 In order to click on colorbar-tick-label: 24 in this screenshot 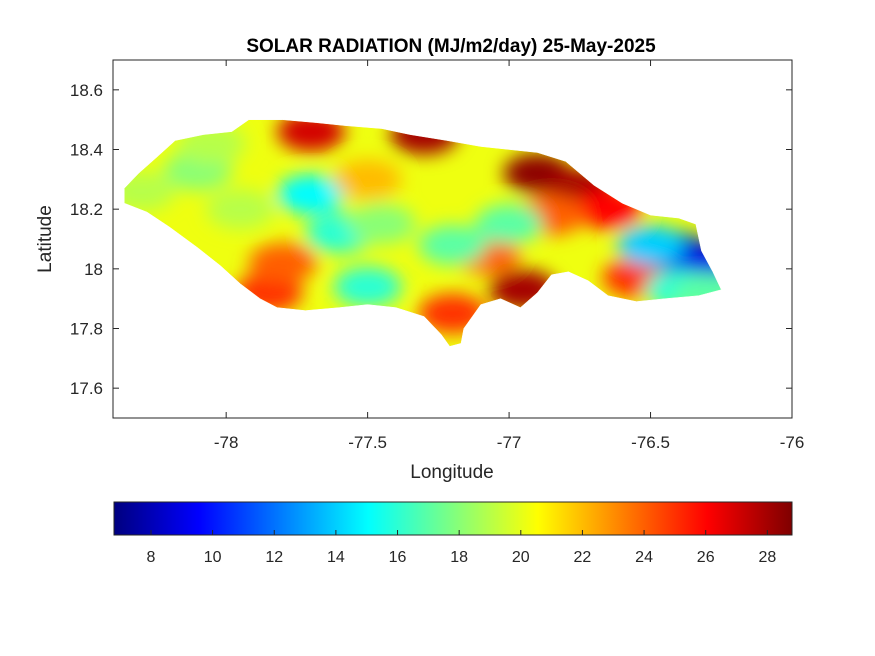, I will do `click(644, 557)`.